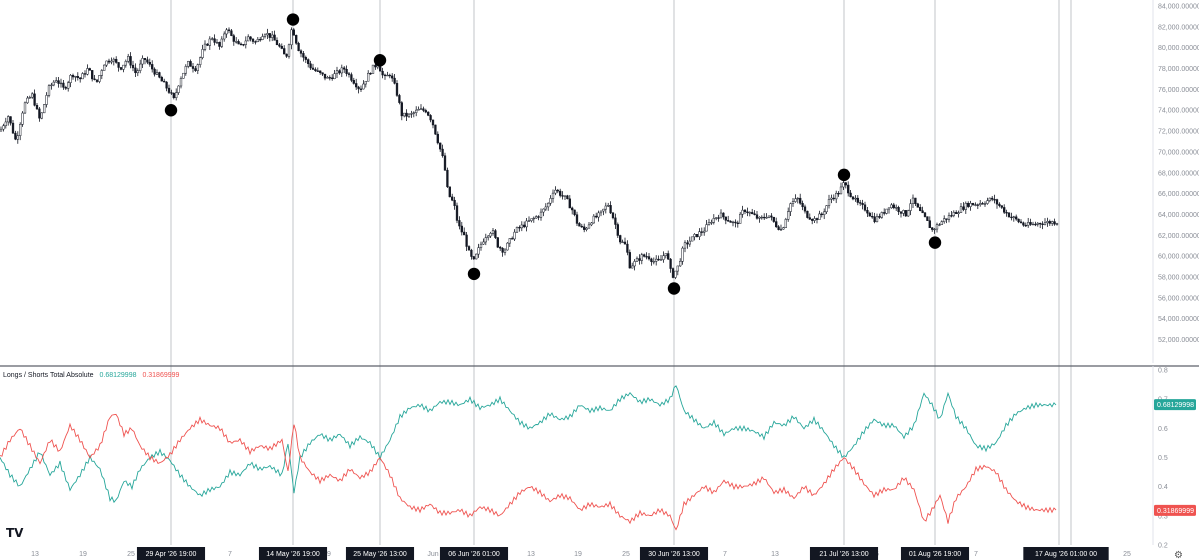 The image size is (1199, 560). Describe the element at coordinates (1178, 555) in the screenshot. I see `settings-gear-icon: ⚙` at that location.